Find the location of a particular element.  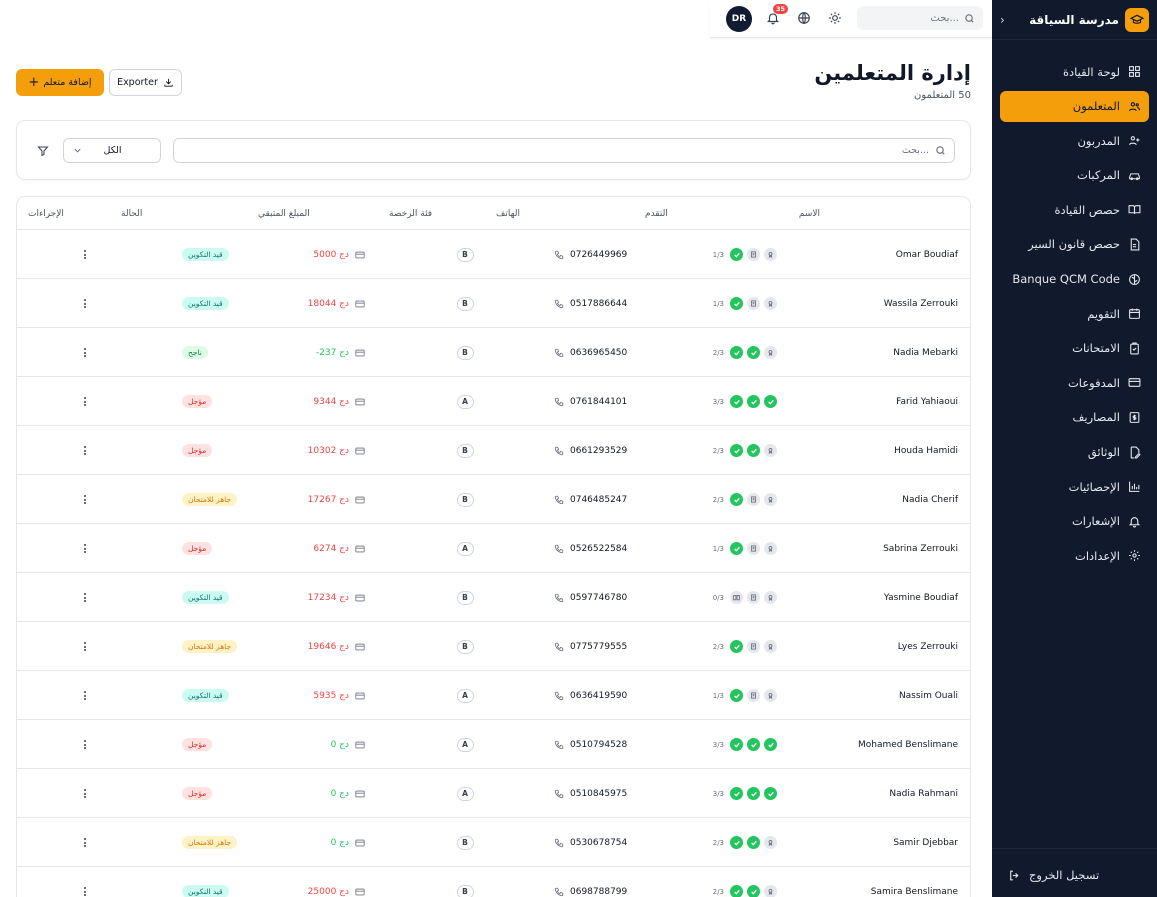

remaining-amount: 9344 دج is located at coordinates (339, 401).